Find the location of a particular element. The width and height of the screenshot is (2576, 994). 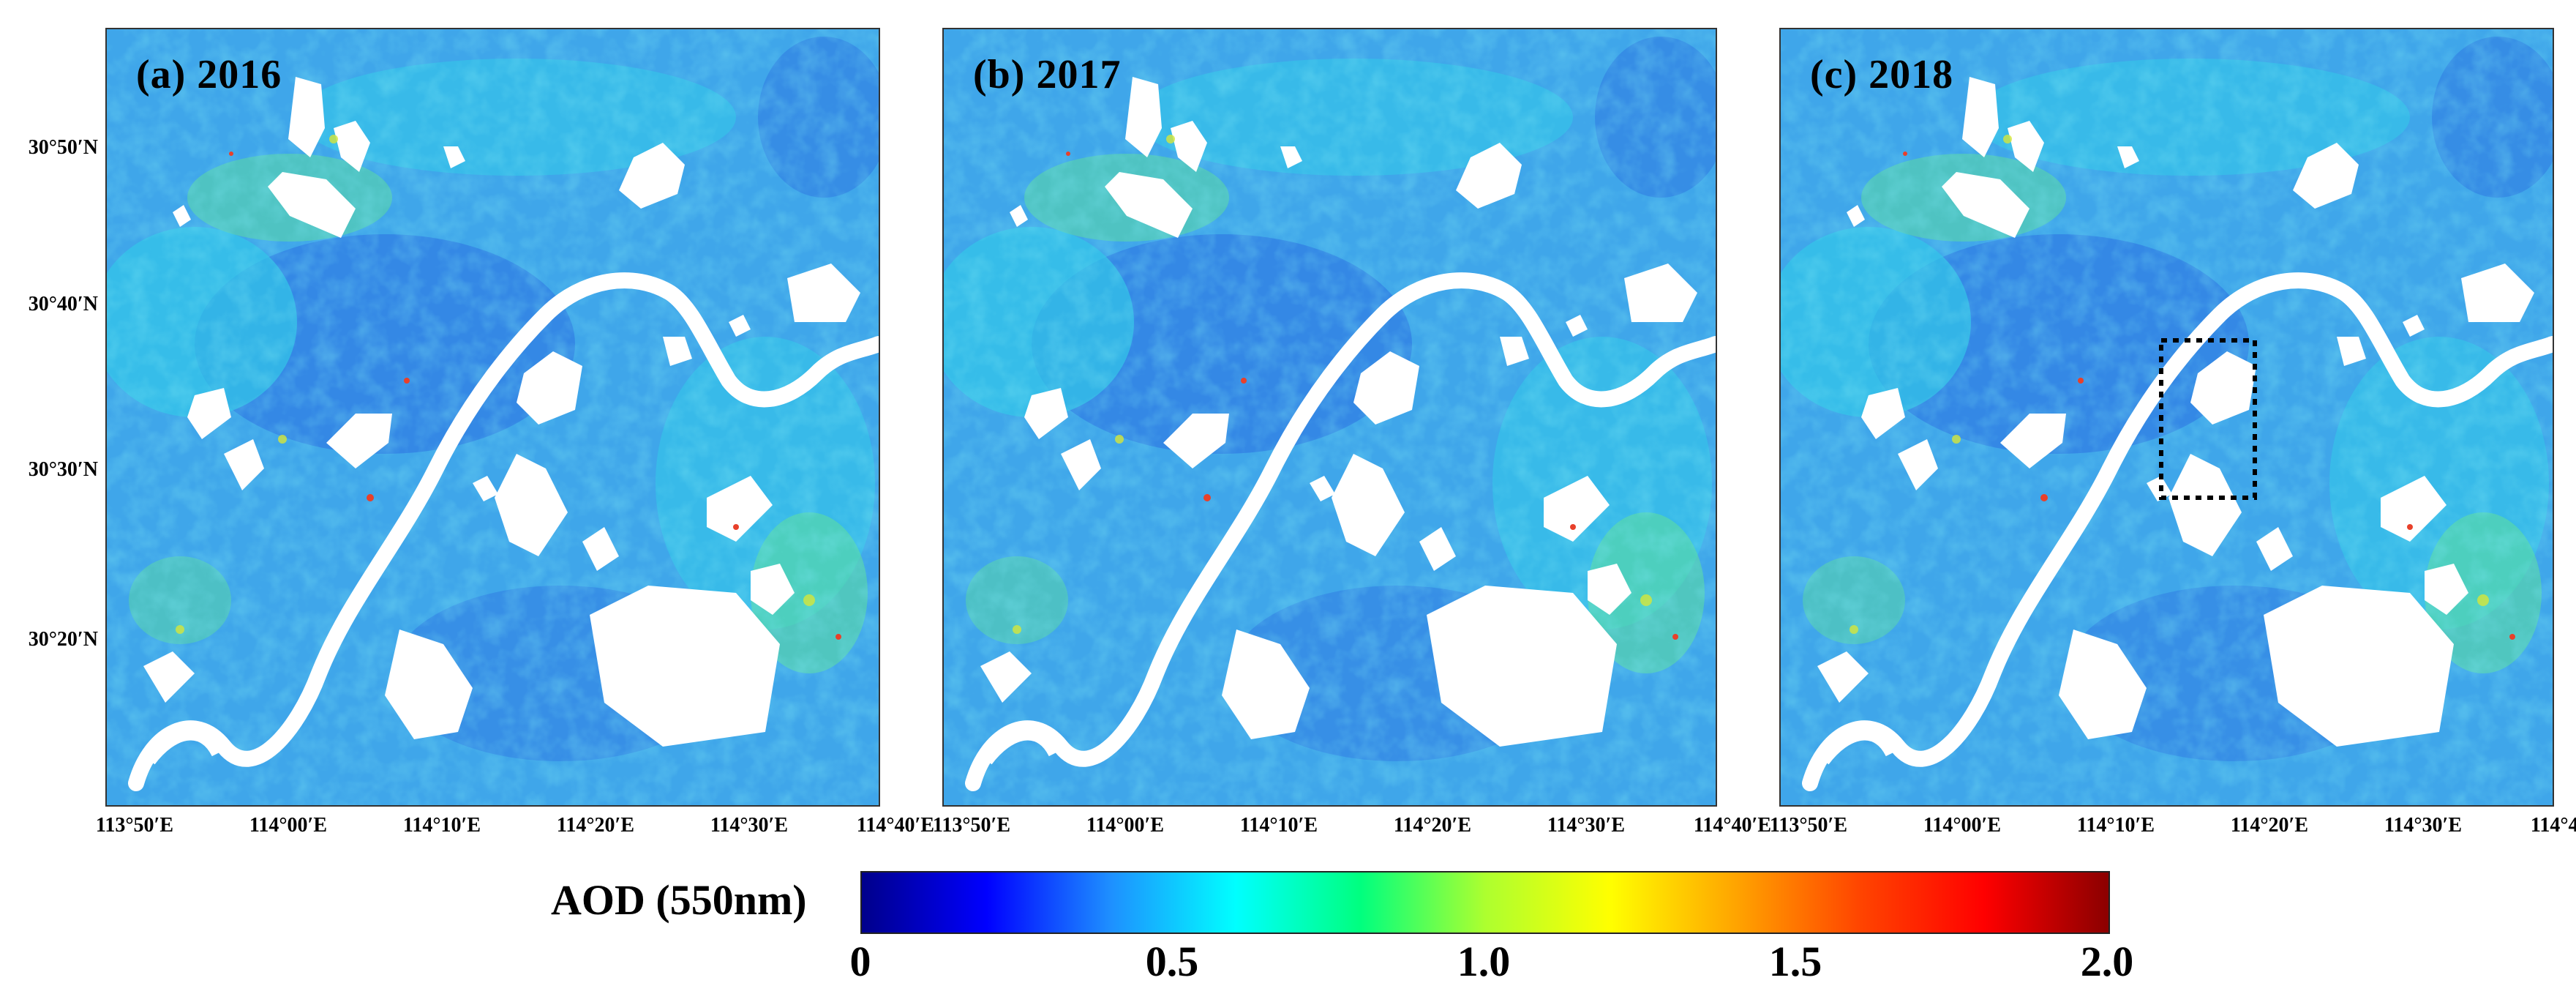

colorbar-tick: 0 is located at coordinates (860, 961).